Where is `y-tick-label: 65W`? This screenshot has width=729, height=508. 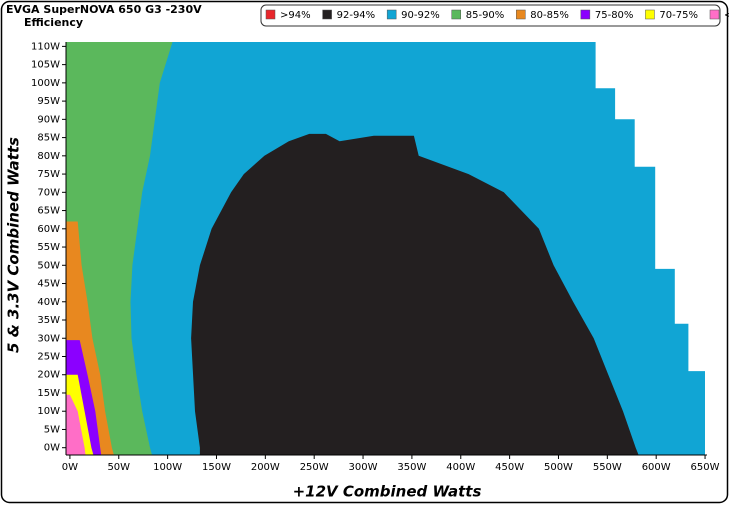
y-tick-label: 65W is located at coordinates (48, 211).